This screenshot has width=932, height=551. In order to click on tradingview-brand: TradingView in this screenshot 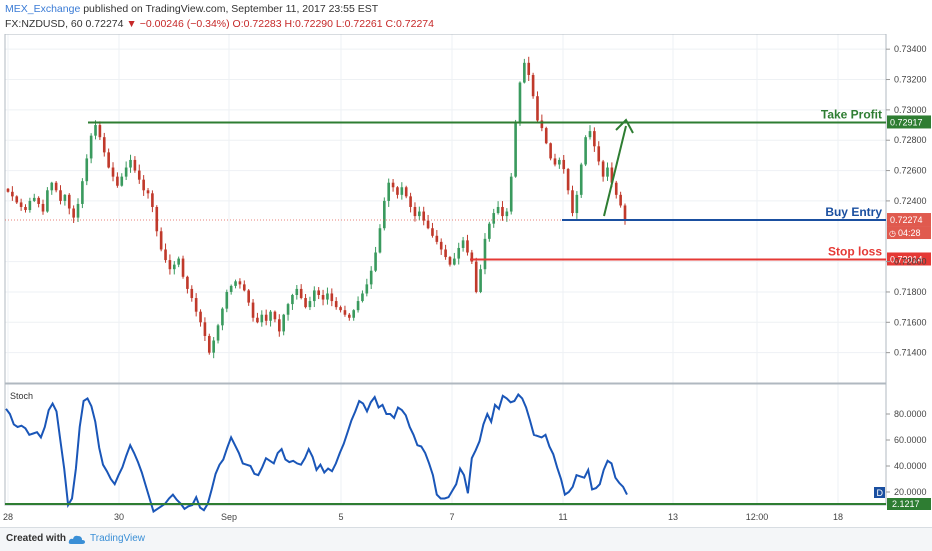, I will do `click(118, 538)`.